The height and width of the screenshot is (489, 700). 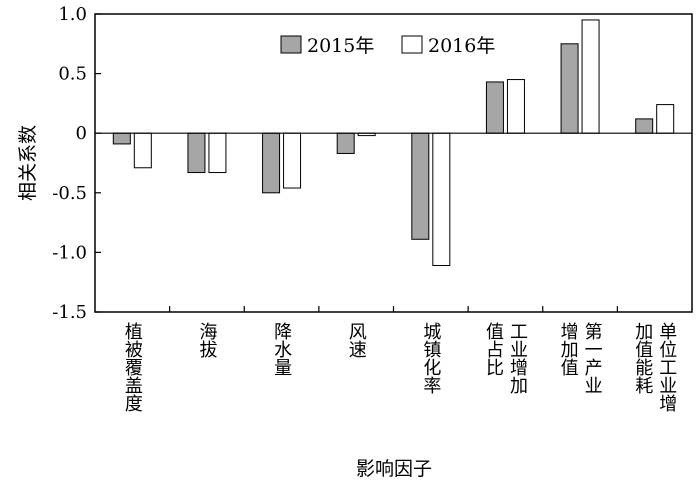 What do you see at coordinates (493, 349) in the screenshot?
I see `category-label: 值占比` at bounding box center [493, 349].